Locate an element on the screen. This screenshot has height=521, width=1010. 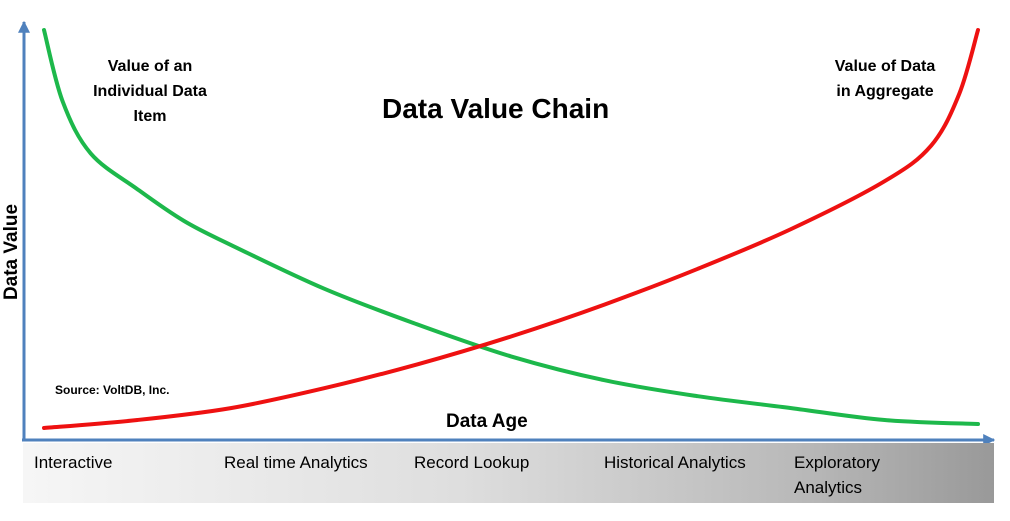
series-label-line: Value of Data is located at coordinates (885, 66).